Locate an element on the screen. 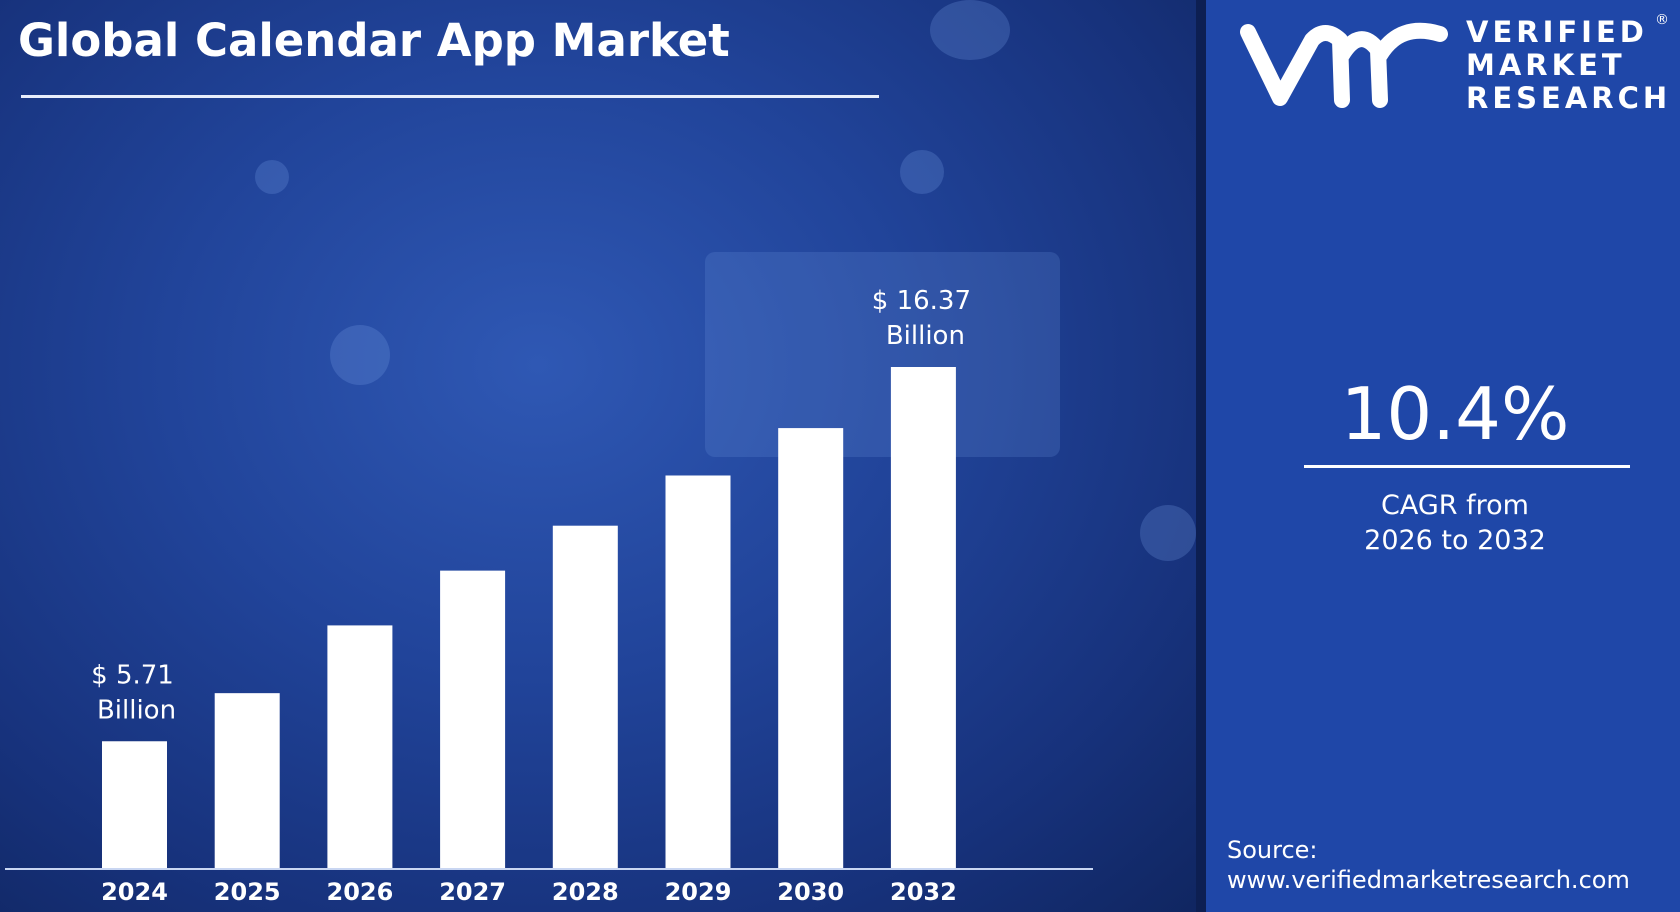  cagr-caption-line: CAGR from is located at coordinates (1455, 505).